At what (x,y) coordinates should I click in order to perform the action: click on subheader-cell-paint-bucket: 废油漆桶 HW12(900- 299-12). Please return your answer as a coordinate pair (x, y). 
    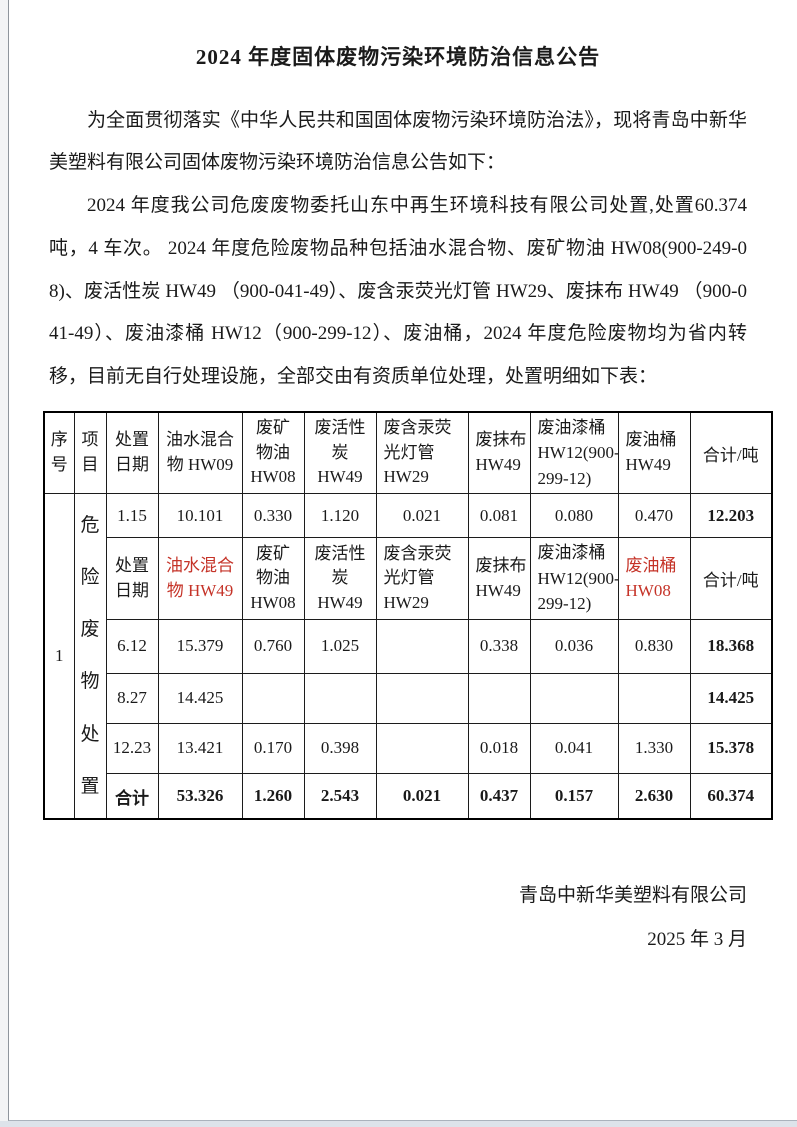
    Looking at the image, I should click on (574, 578).